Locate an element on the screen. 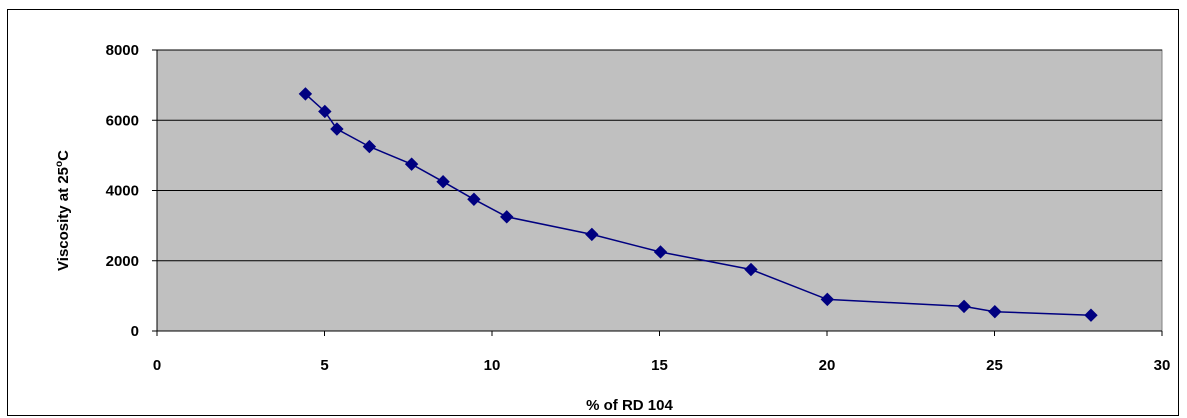 This screenshot has width=1187, height=418. y-tick-label: 8000 is located at coordinates (122, 50).